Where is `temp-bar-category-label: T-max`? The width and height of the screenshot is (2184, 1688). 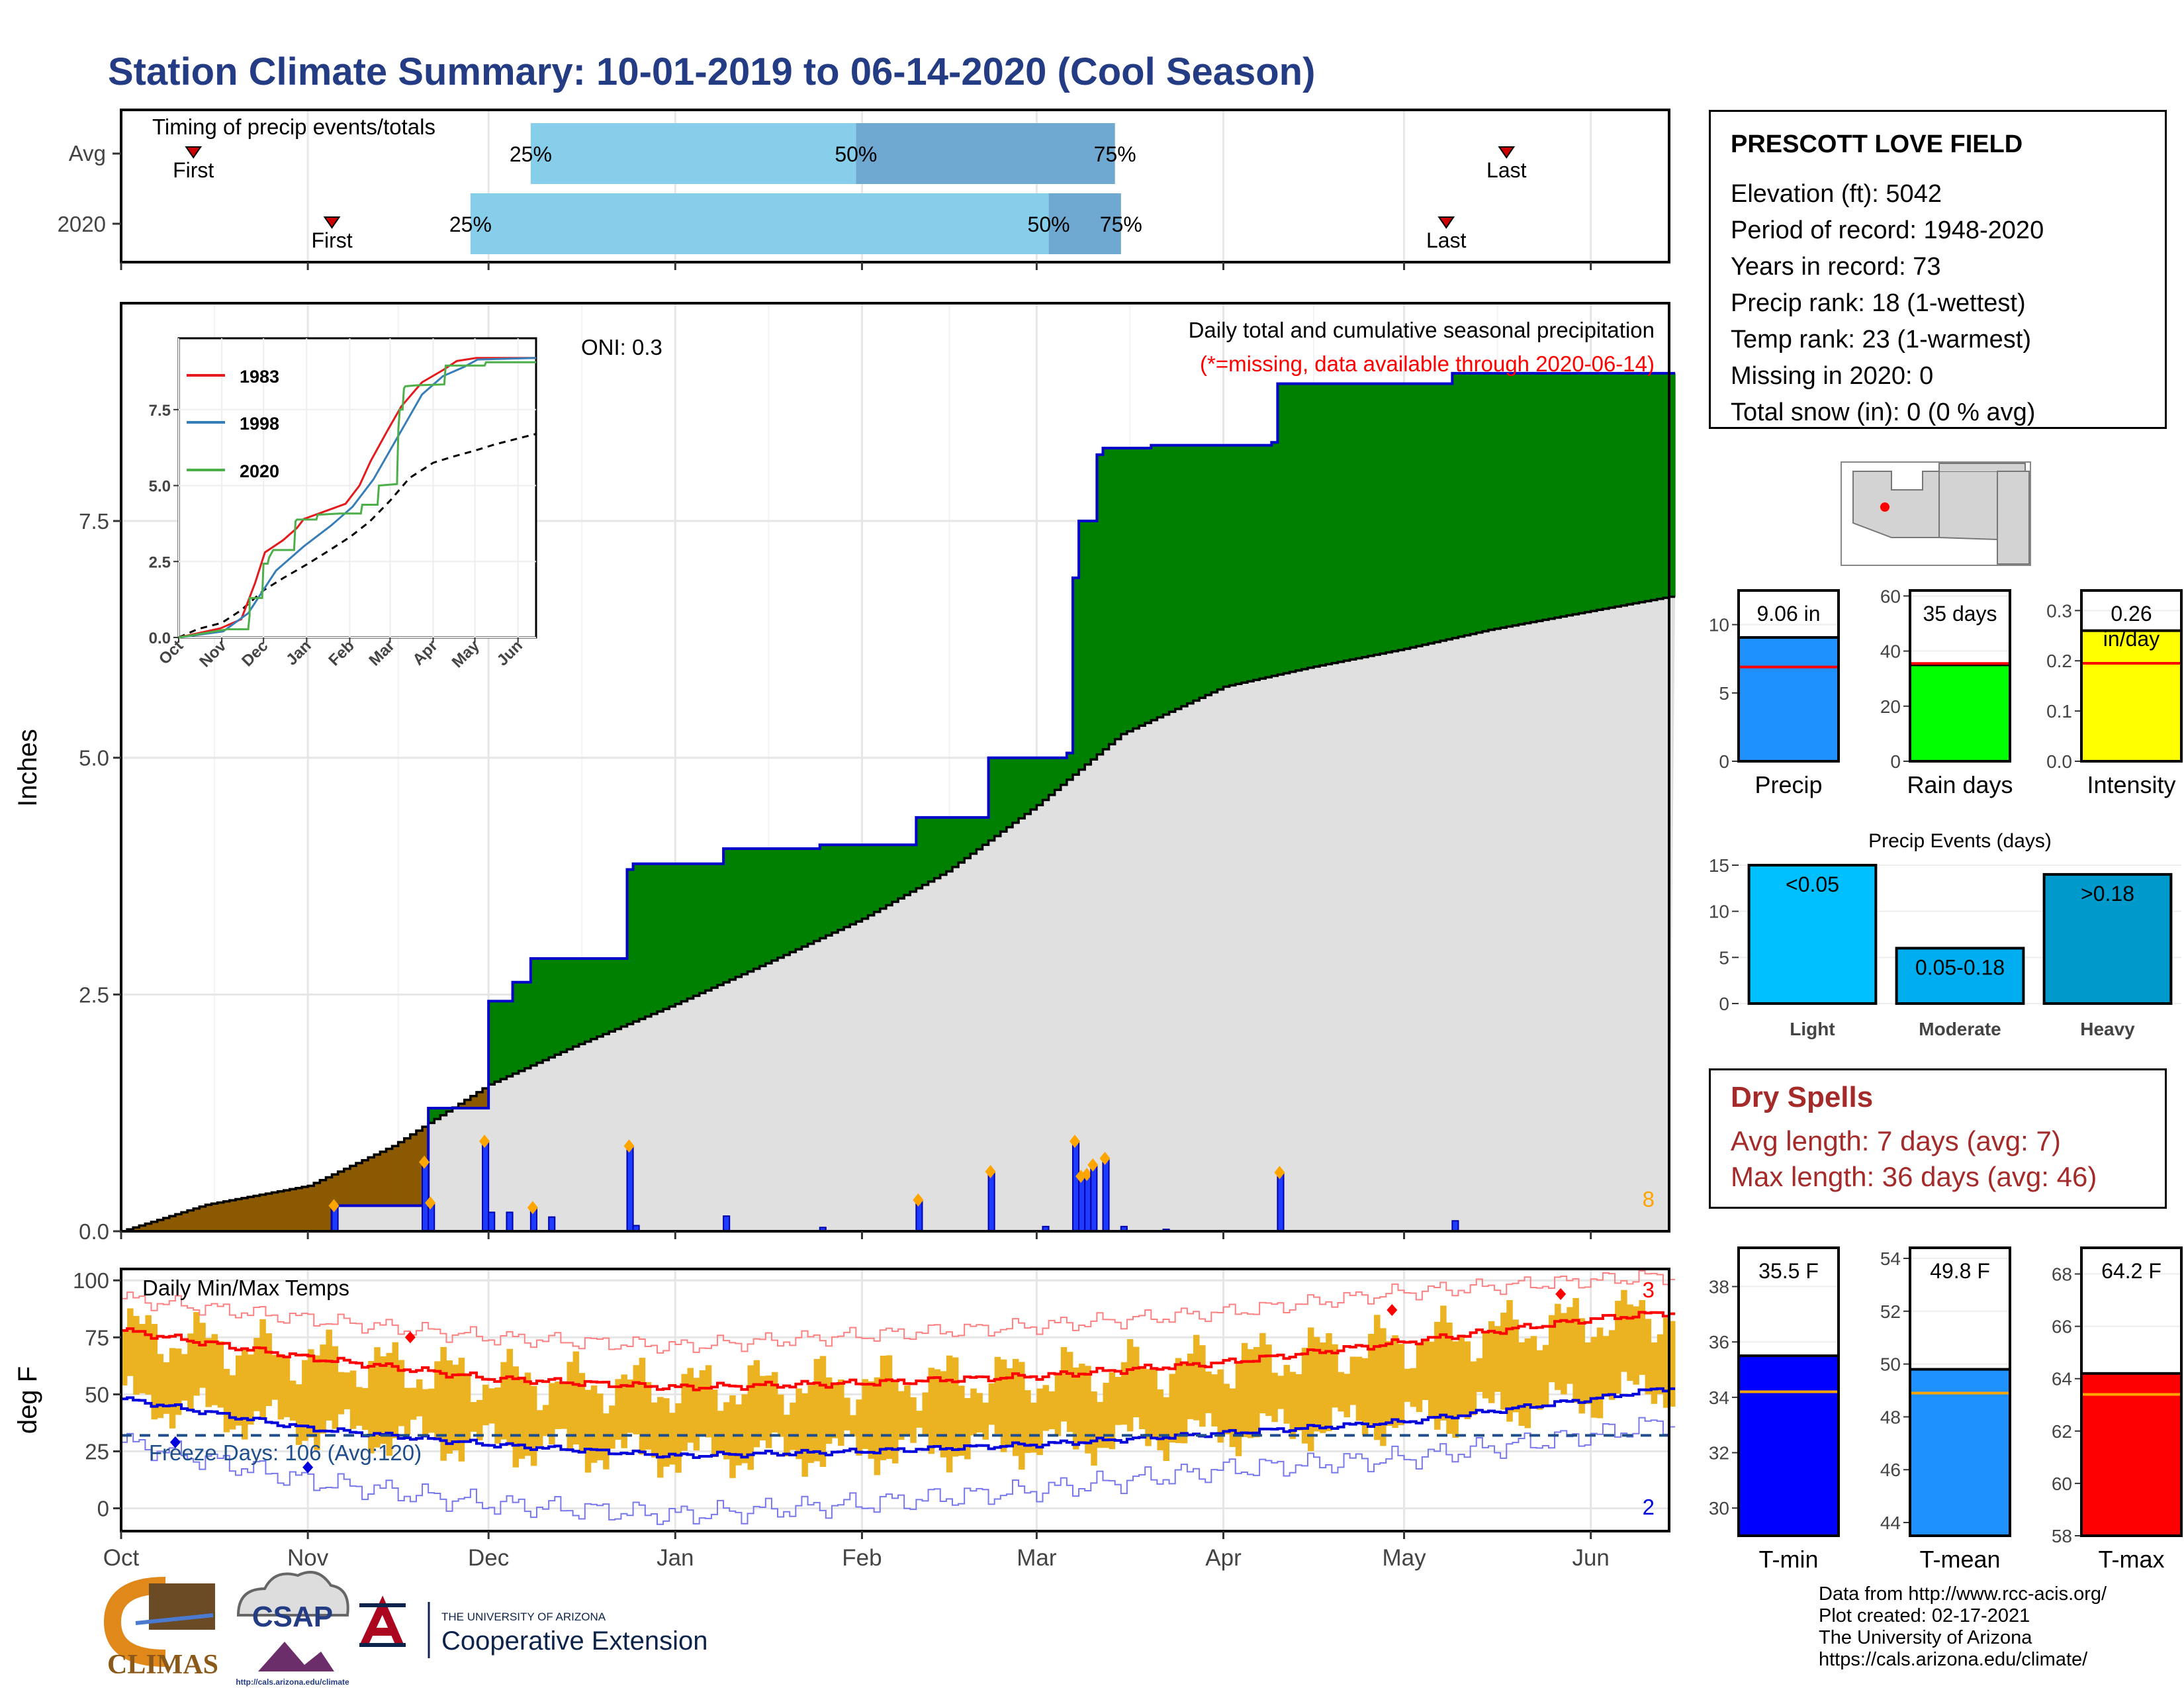 temp-bar-category-label: T-max is located at coordinates (2131, 1559).